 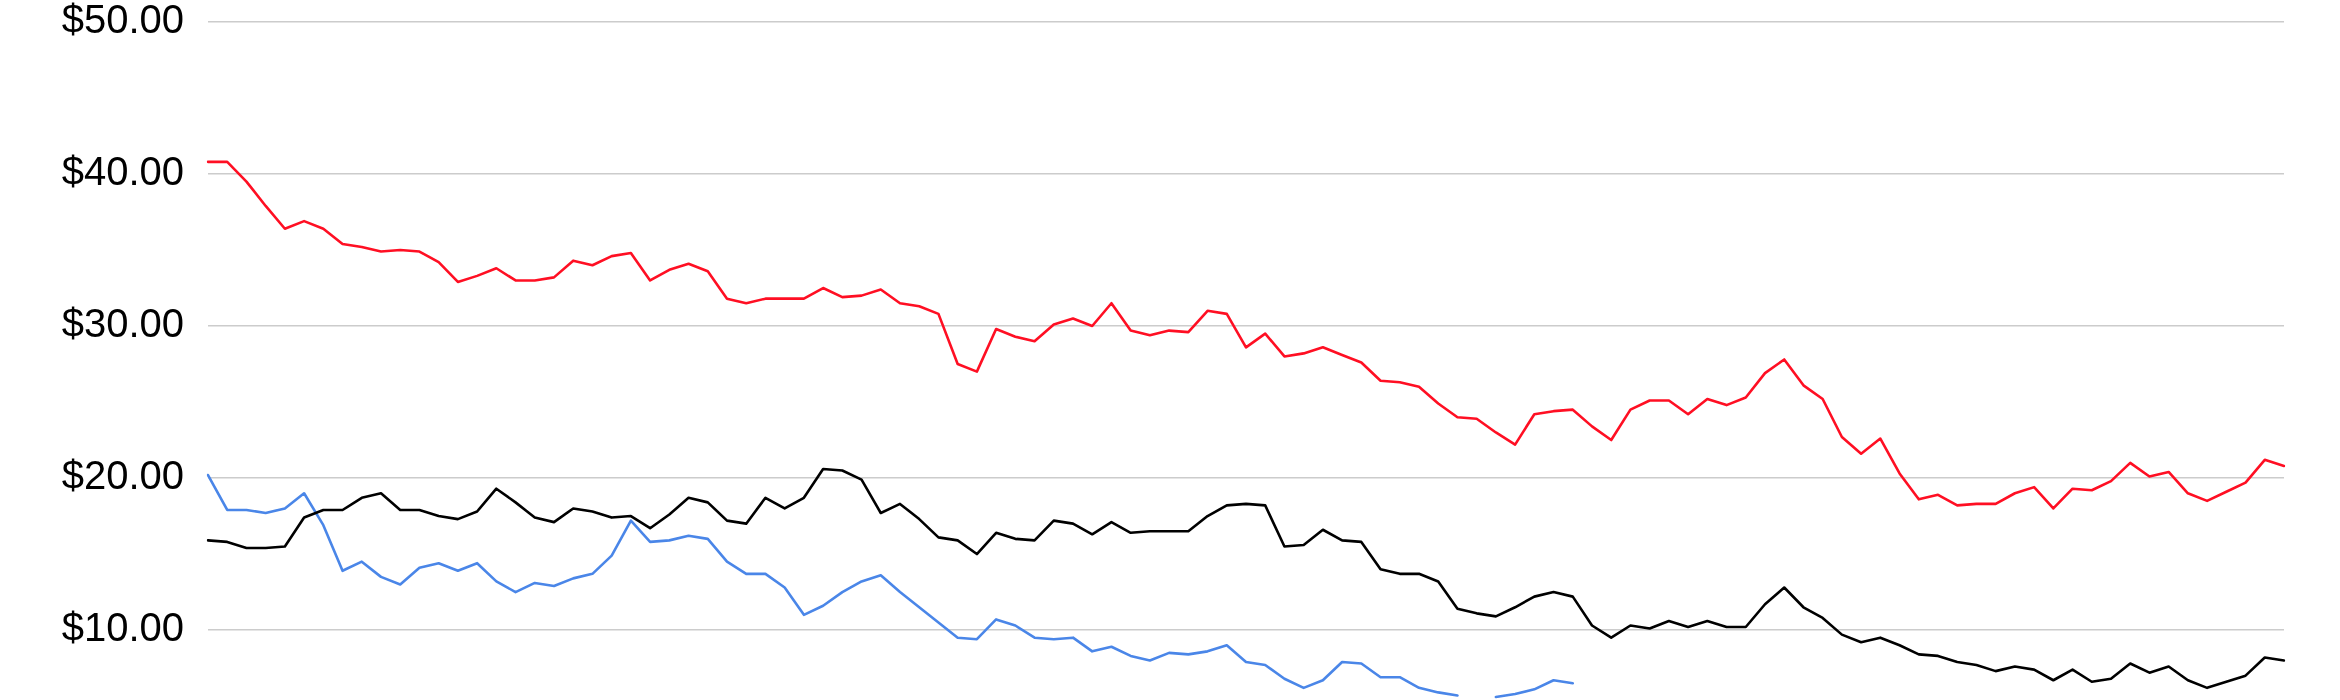 I want to click on y-tick-label: $10.00, so click(x=122, y=627).